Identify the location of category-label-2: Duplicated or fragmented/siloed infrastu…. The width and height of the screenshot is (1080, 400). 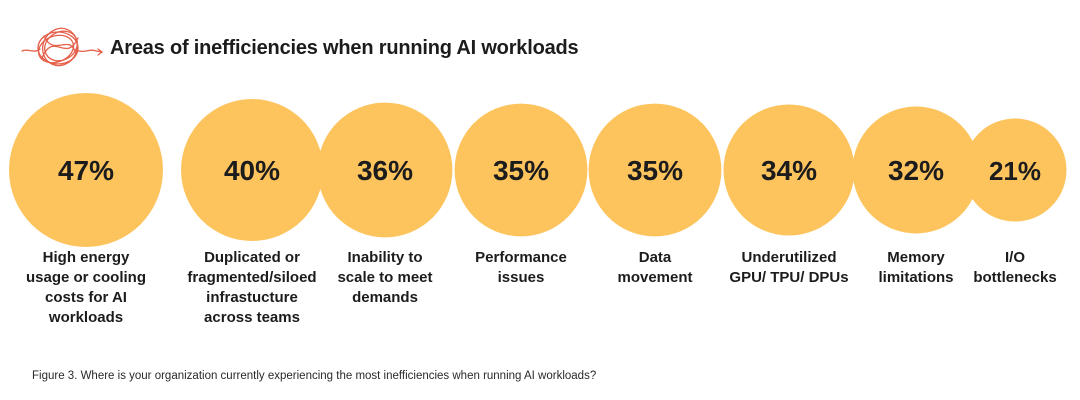
(252, 287).